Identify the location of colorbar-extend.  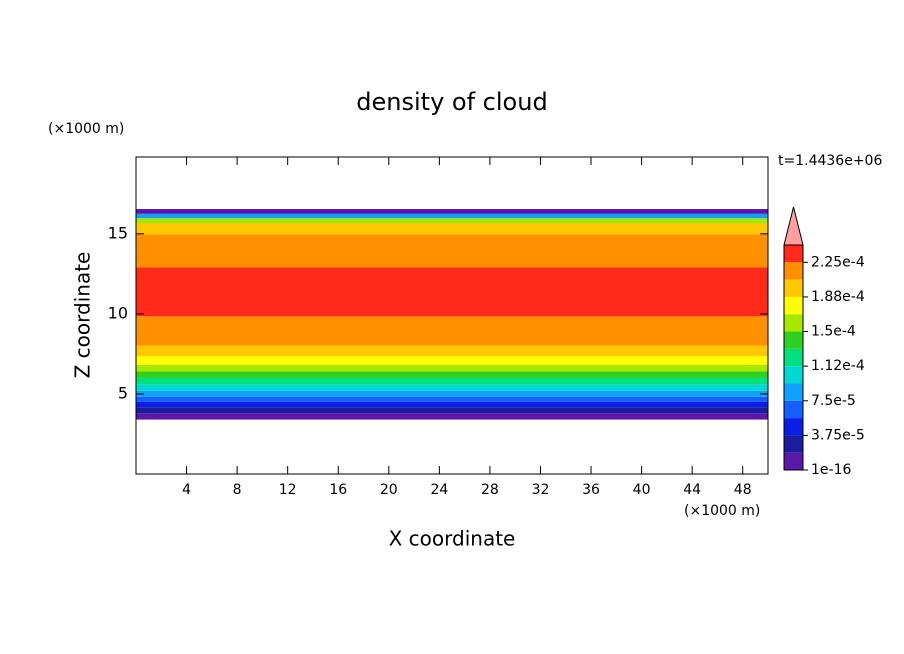
(793, 226).